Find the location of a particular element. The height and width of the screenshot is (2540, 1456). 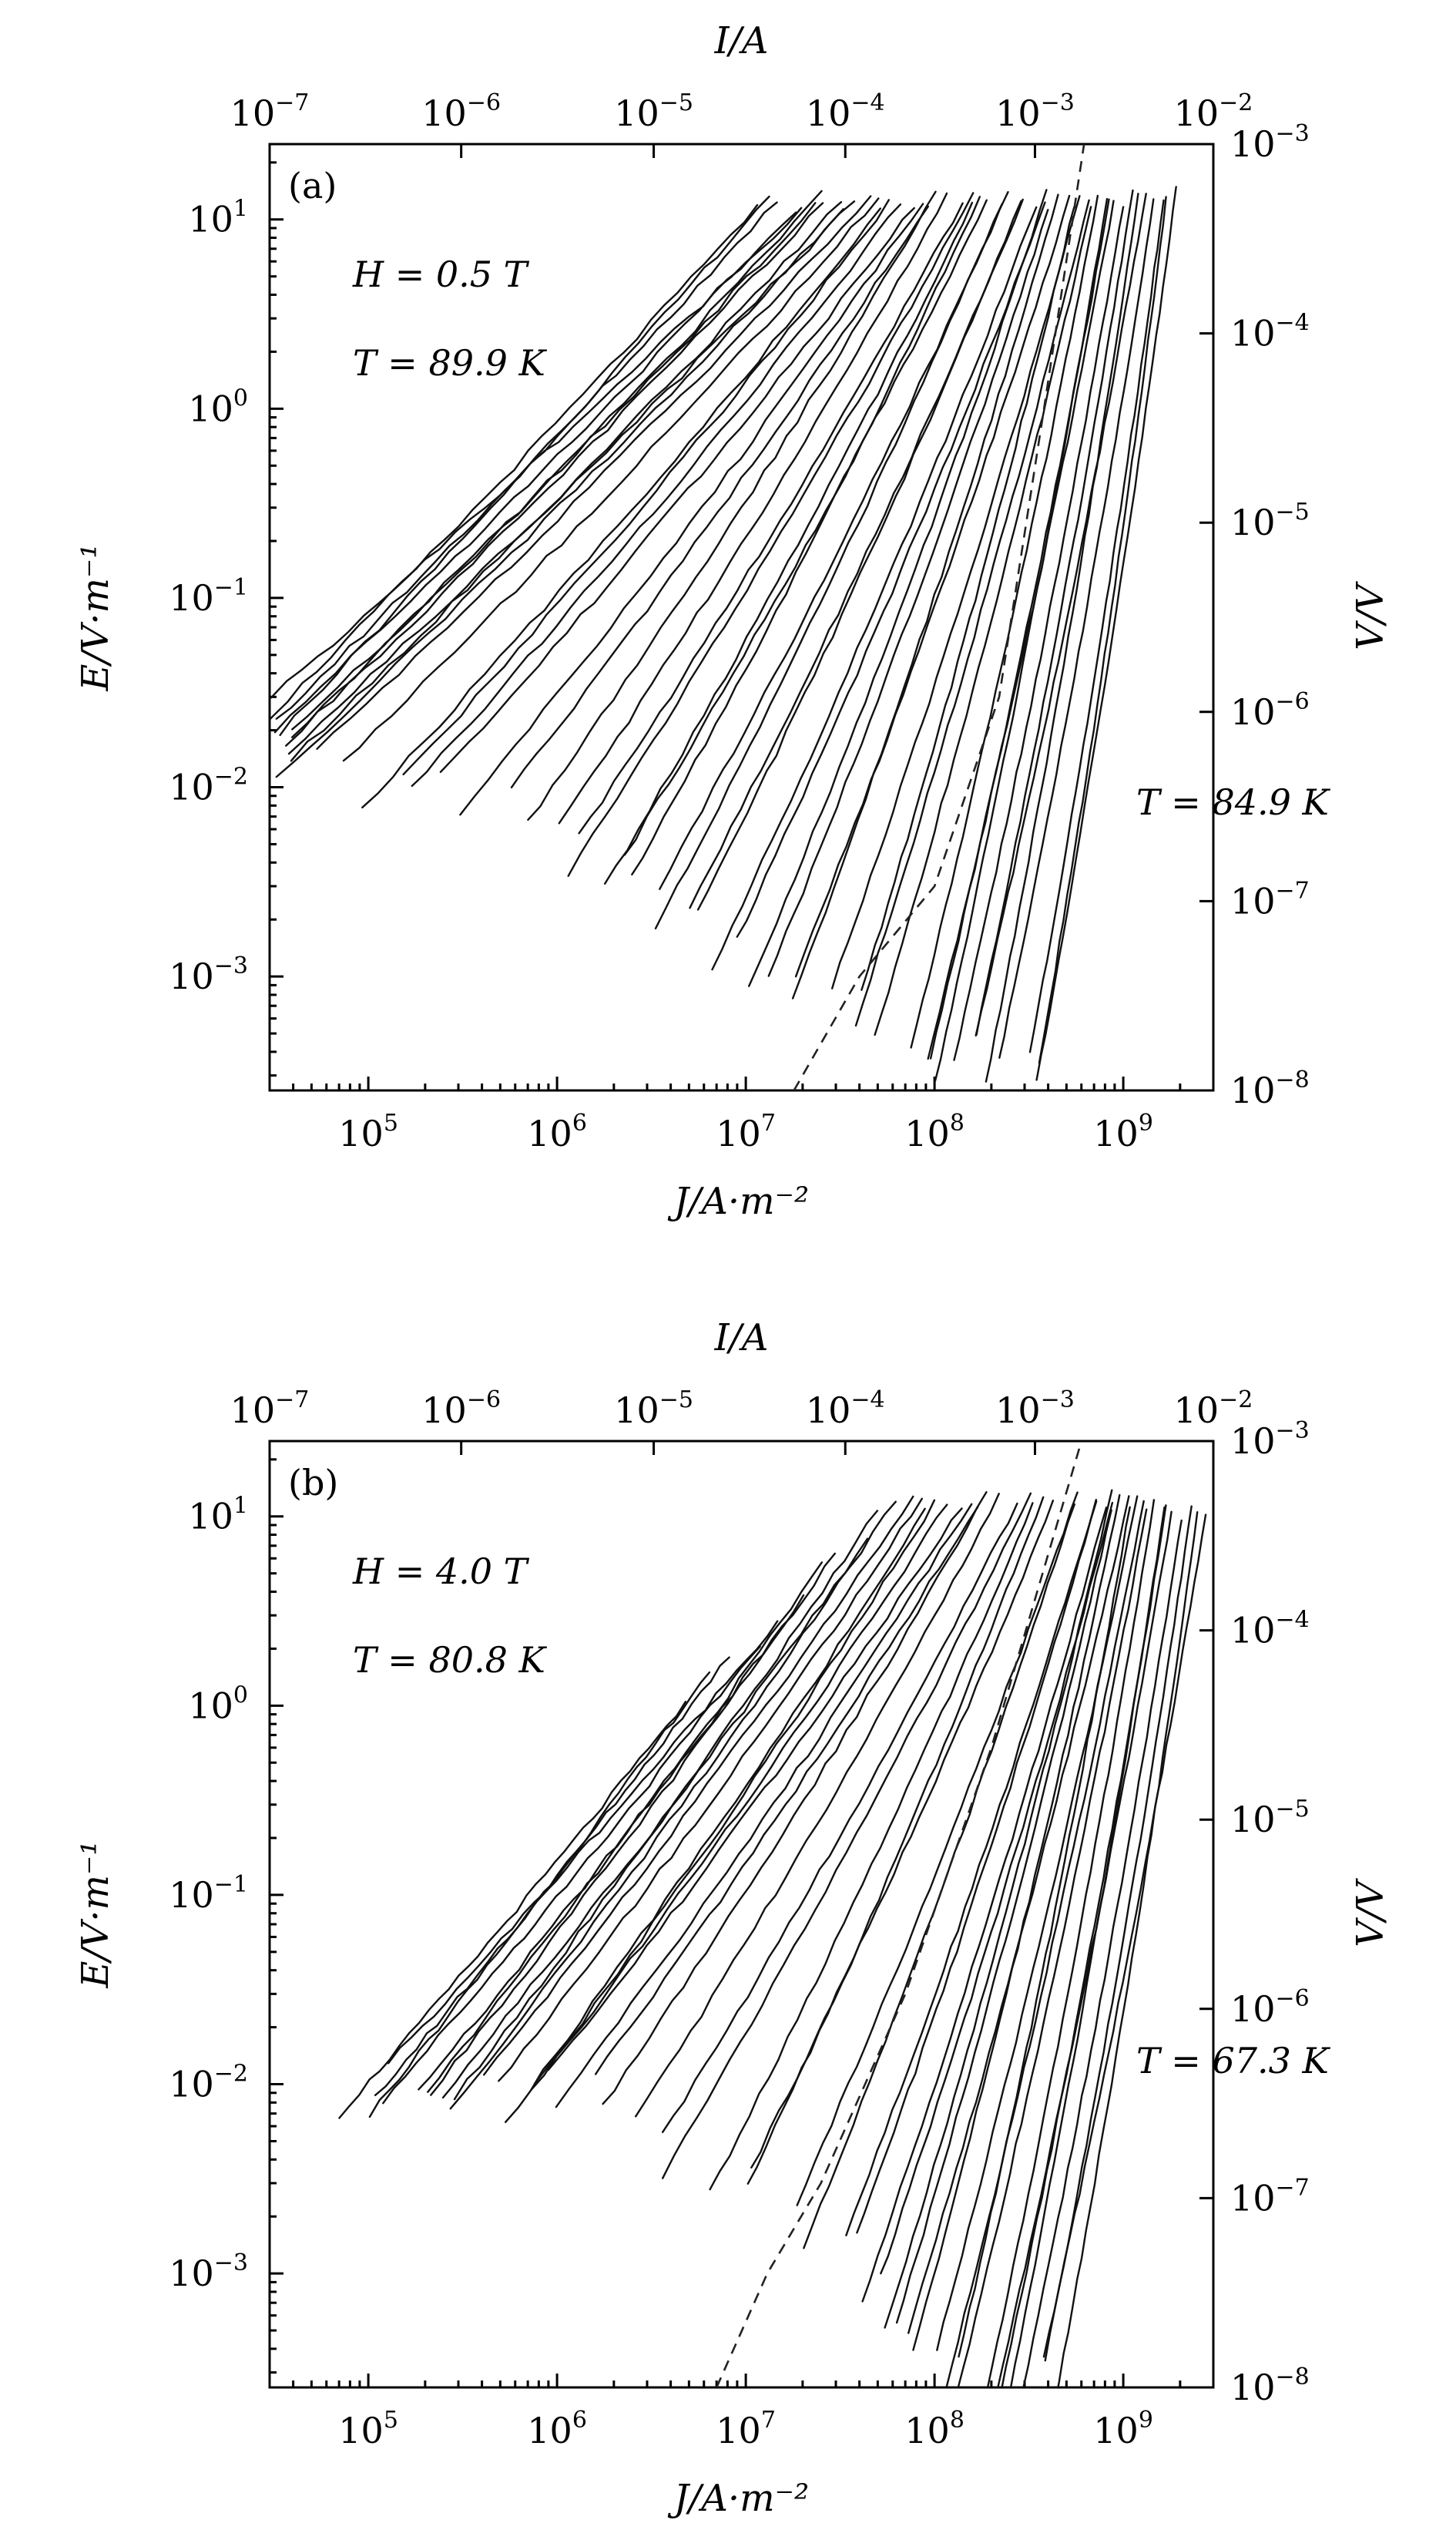

right-axis-label: V/V is located at coordinates (1370, 1913).